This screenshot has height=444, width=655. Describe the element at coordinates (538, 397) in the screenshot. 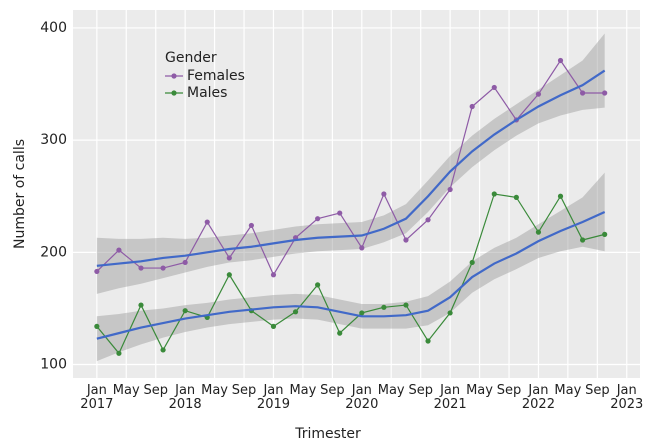

I see `x-tick-label: Jan 2022` at that location.